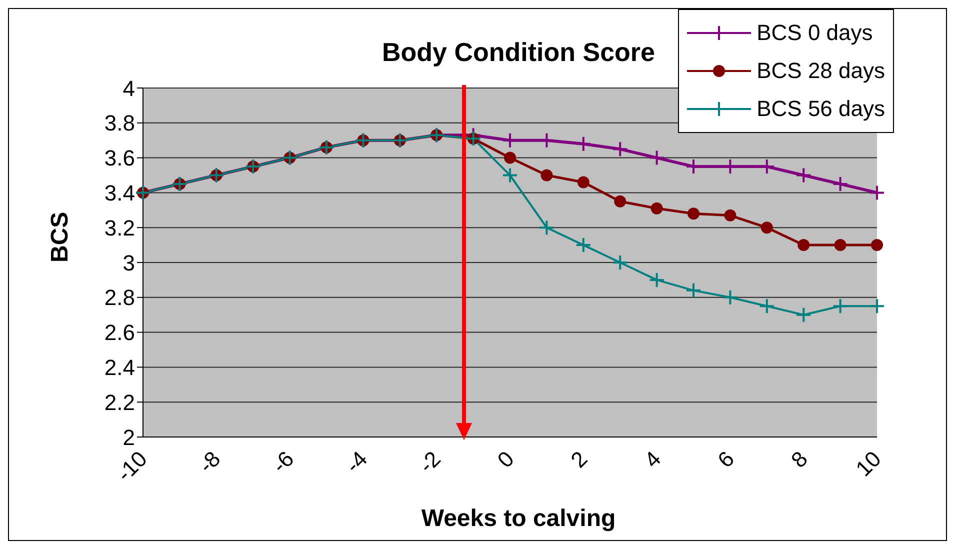  I want to click on x-tick-label: 10, so click(868, 464).